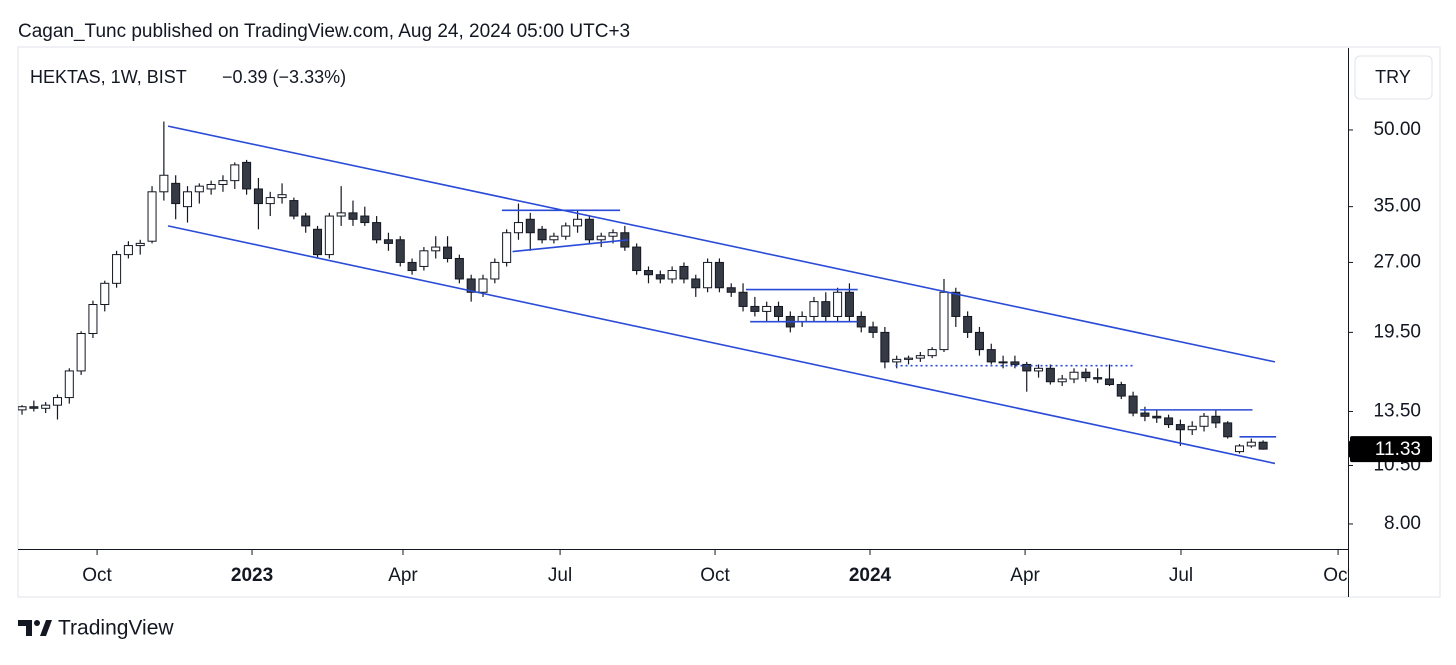 The width and height of the screenshot is (1456, 665). Describe the element at coordinates (570, 245) in the screenshot. I see `trend-line` at that location.